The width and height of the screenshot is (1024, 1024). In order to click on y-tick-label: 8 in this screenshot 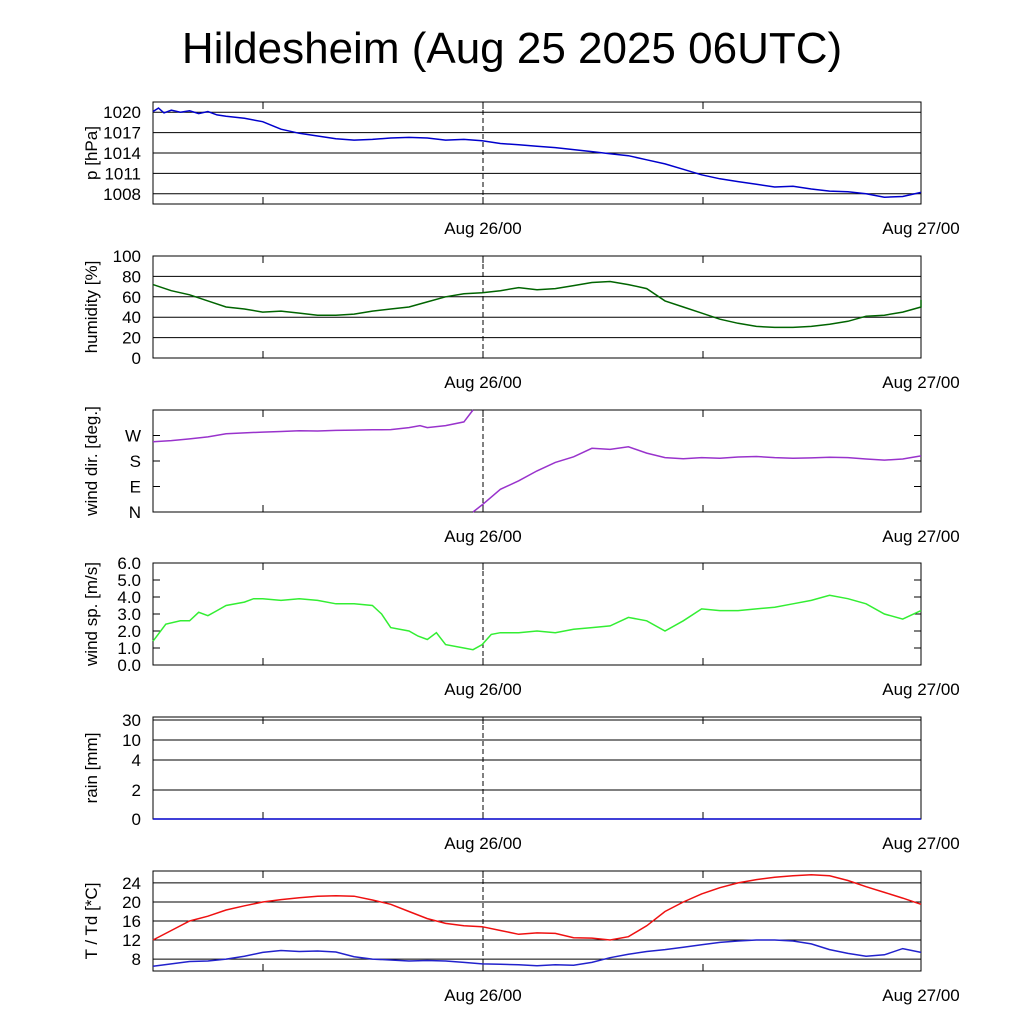, I will do `click(136, 959)`.